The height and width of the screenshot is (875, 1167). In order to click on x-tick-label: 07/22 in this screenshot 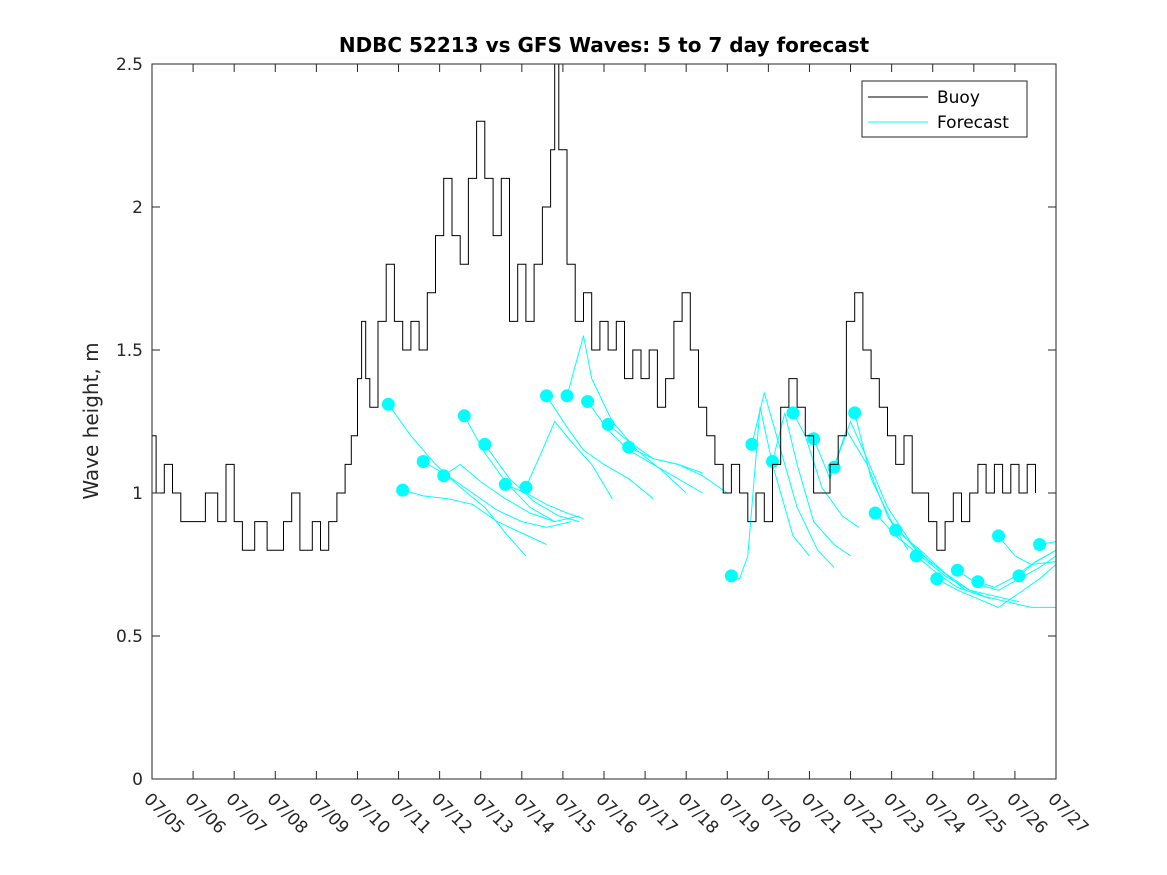, I will do `click(862, 813)`.